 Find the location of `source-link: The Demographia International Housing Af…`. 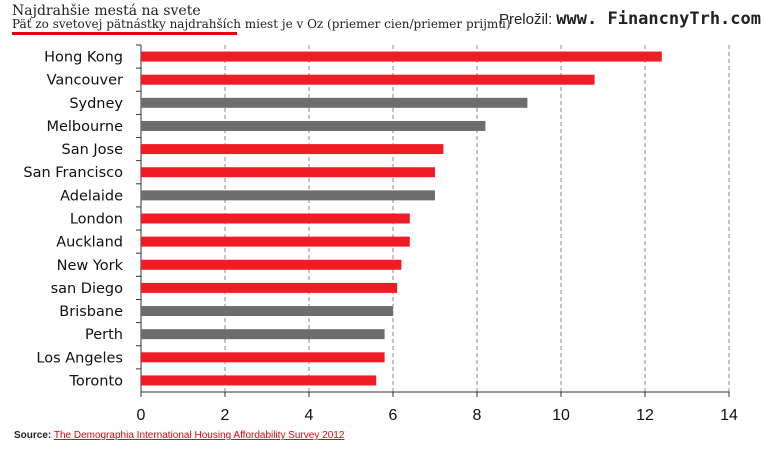

source-link: The Demographia International Housing Af… is located at coordinates (199, 435).